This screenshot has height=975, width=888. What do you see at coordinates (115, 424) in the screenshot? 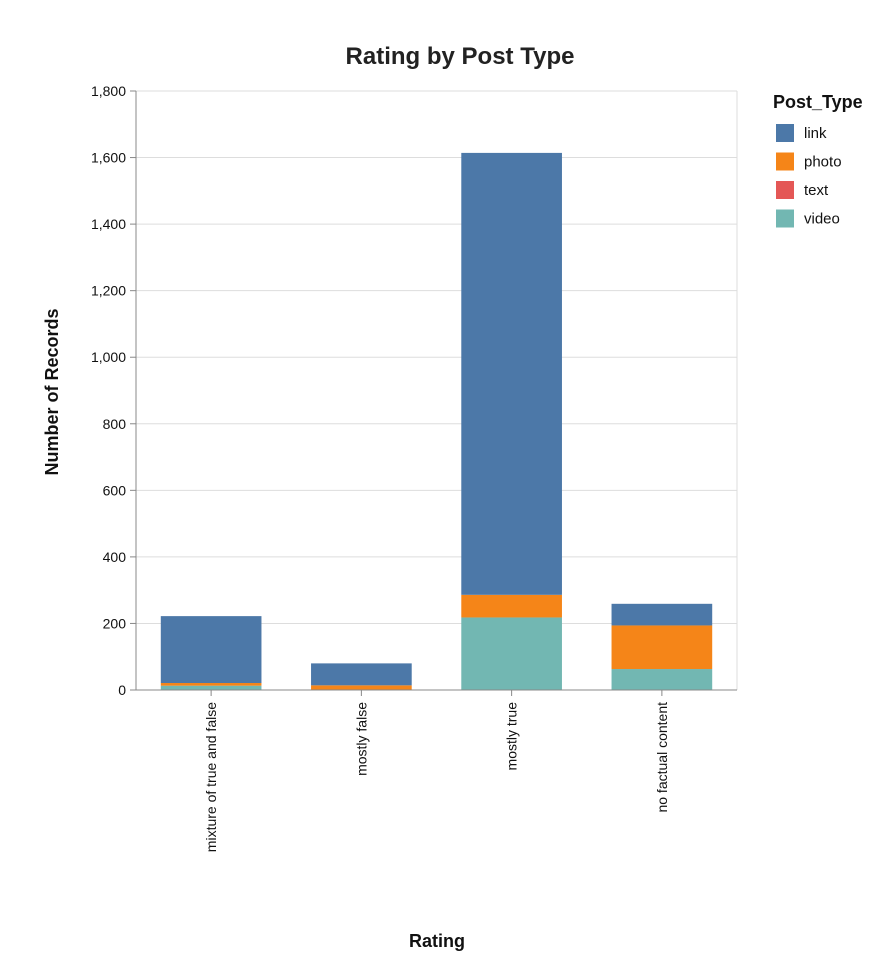
I see `y-tick-label: 800` at bounding box center [115, 424].